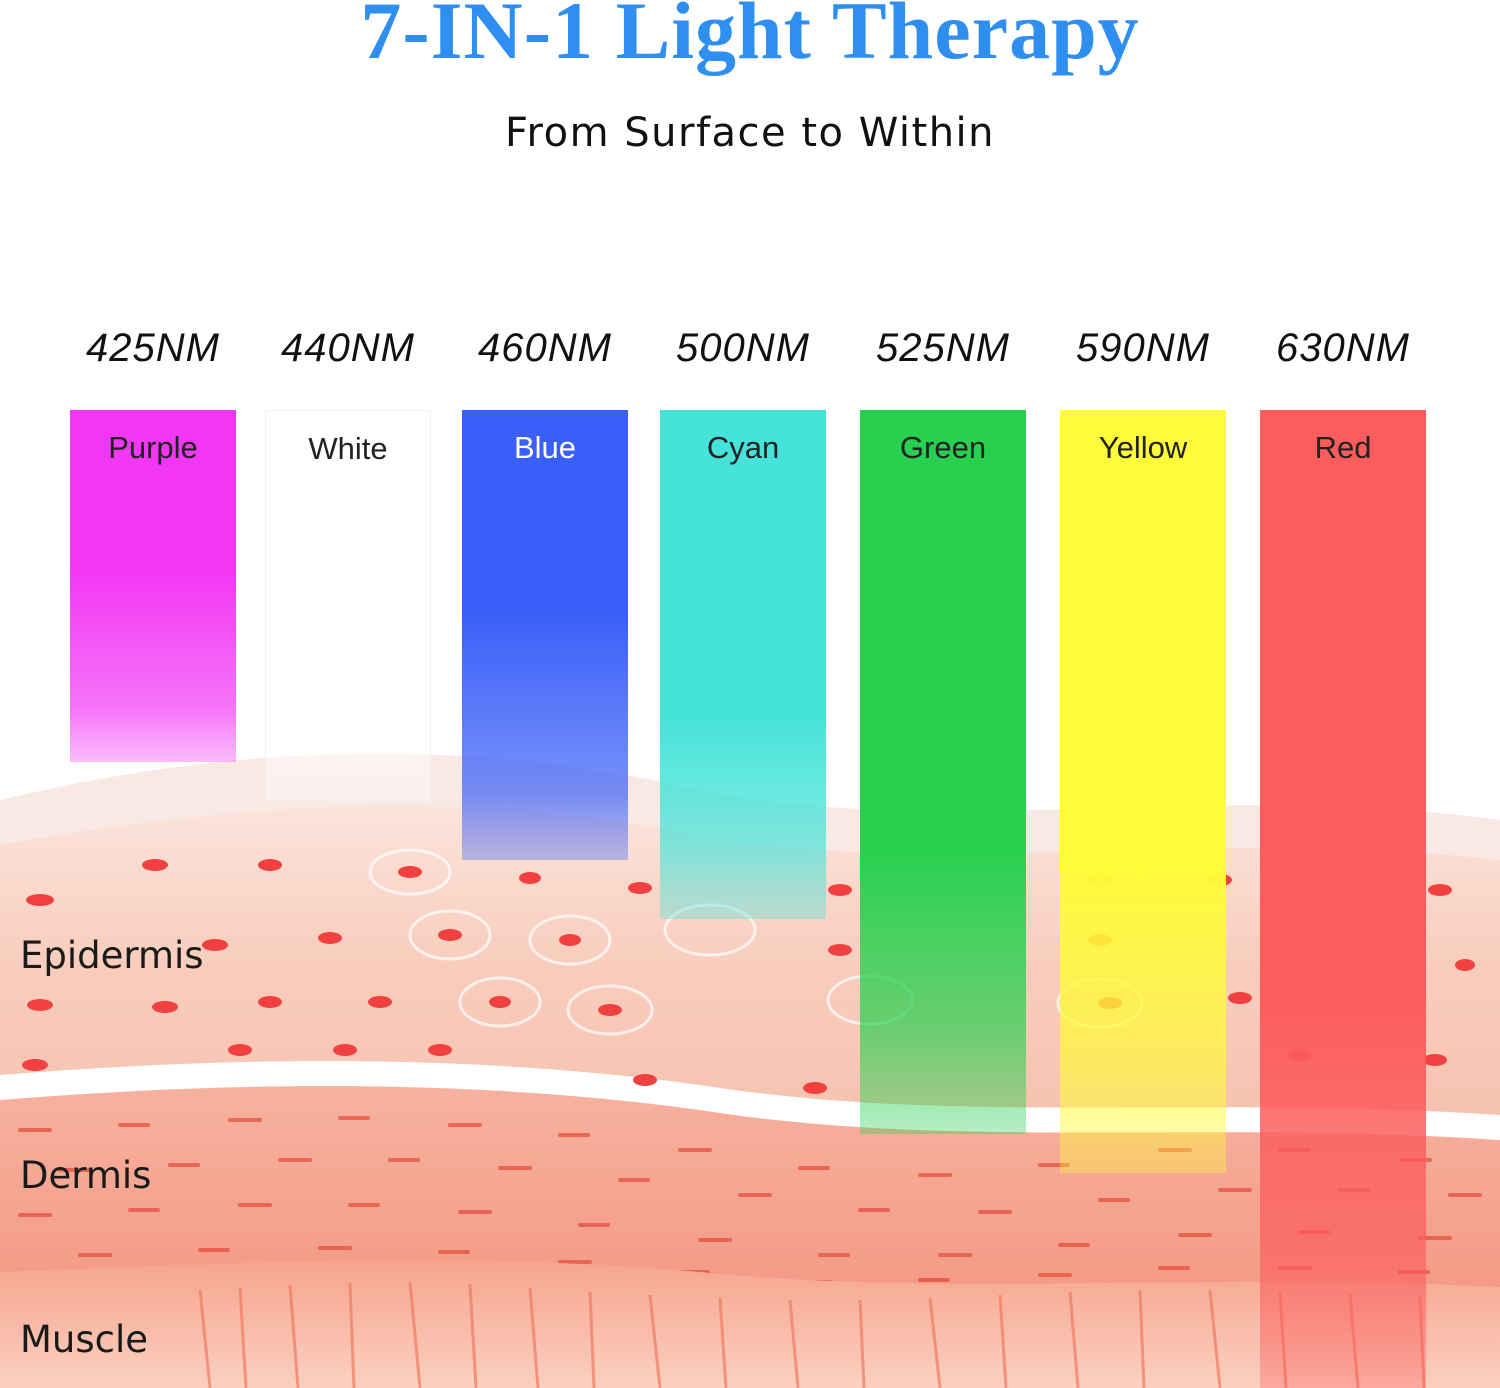  I want to click on layer-label-dermis: Dermis, so click(86, 1175).